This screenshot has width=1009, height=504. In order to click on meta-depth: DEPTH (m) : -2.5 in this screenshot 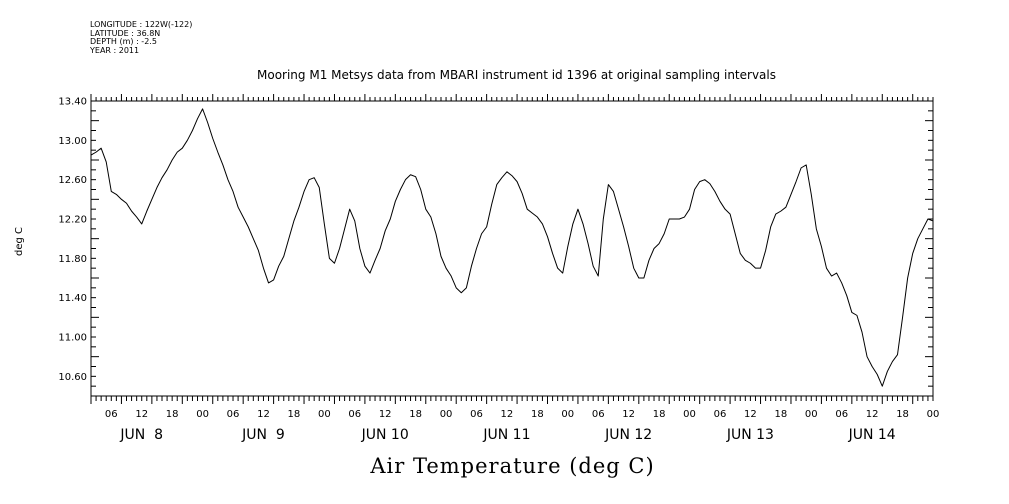, I will do `click(123, 41)`.